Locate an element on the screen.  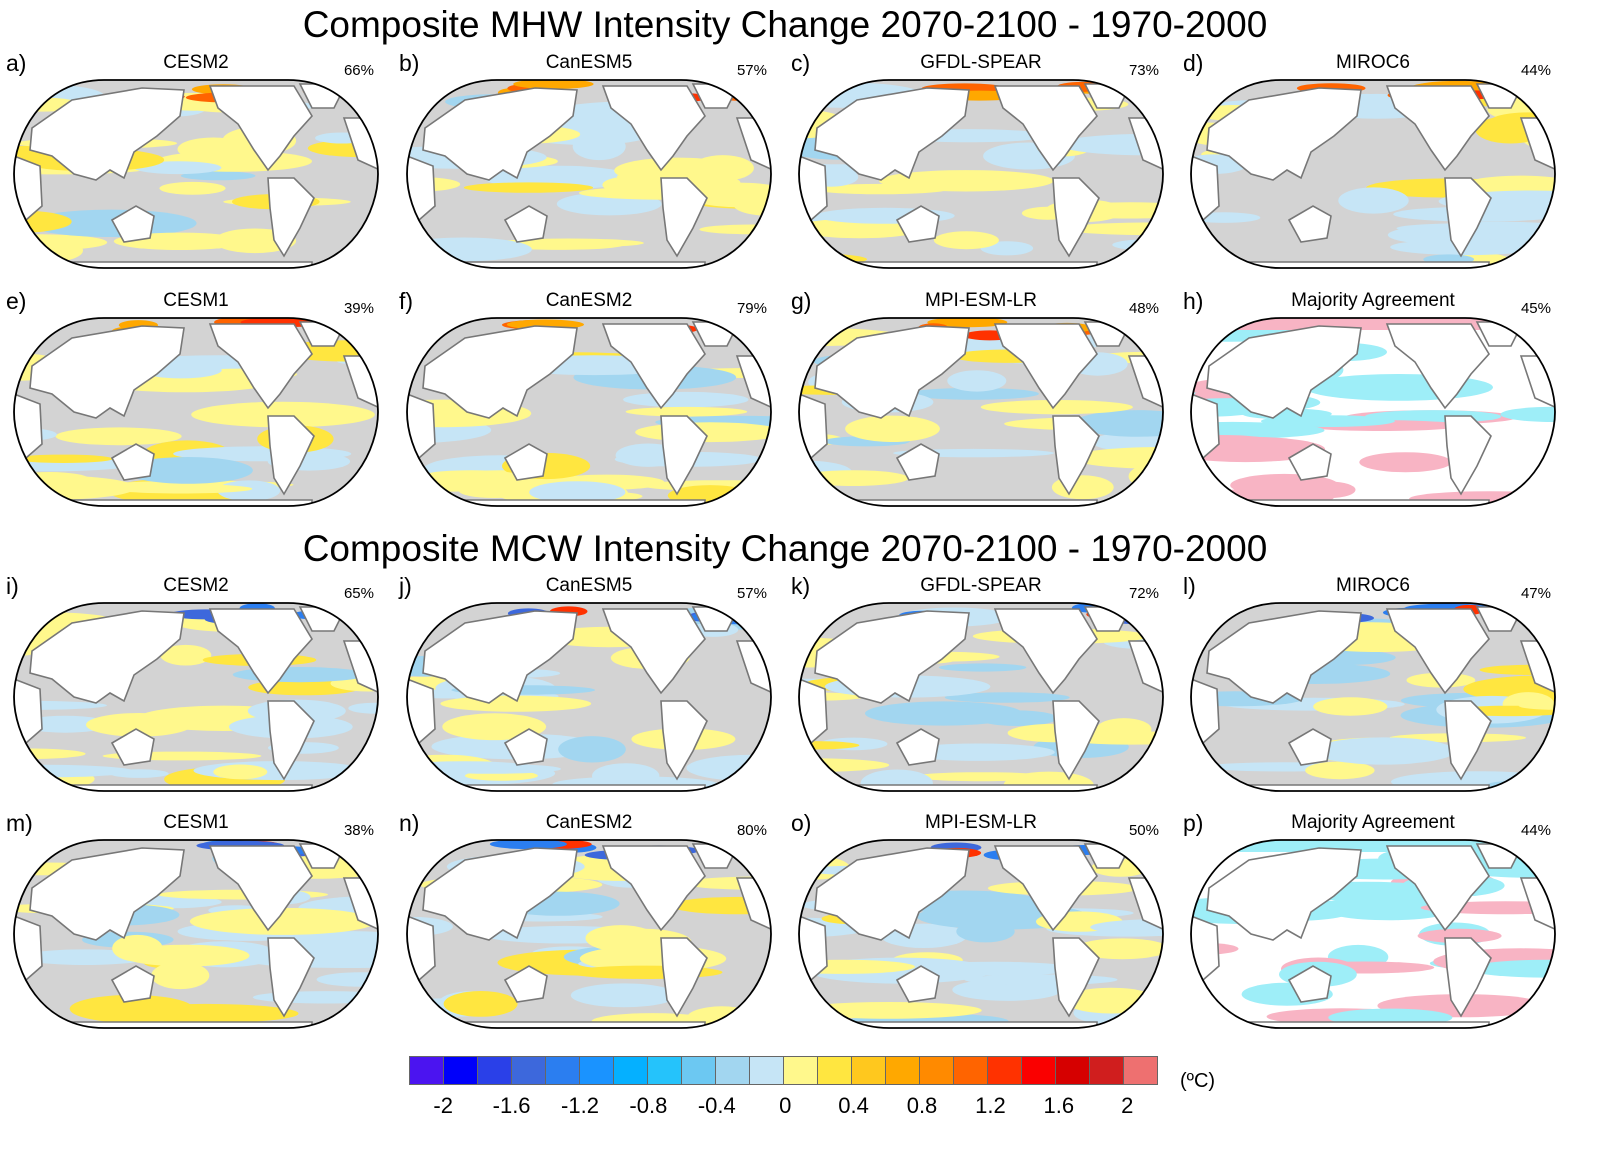
arctic-anomaly is located at coordinates (967, 323).